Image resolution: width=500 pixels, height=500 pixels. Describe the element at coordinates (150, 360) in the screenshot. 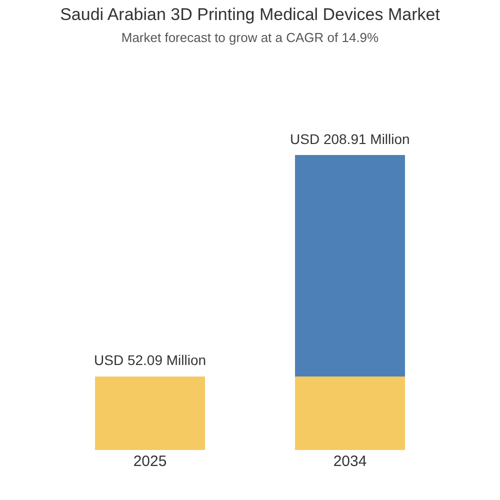

I see `data-label: USD 52.09 Million` at that location.